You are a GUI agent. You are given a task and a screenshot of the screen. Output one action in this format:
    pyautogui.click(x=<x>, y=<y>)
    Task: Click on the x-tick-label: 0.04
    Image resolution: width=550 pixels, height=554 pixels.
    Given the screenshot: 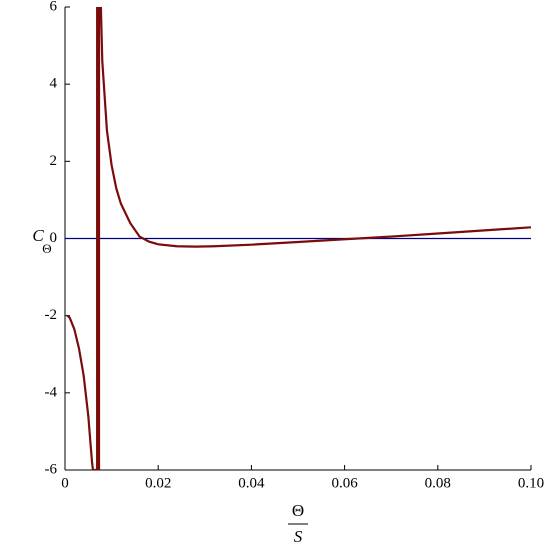 What is the action you would take?
    pyautogui.click(x=251, y=483)
    